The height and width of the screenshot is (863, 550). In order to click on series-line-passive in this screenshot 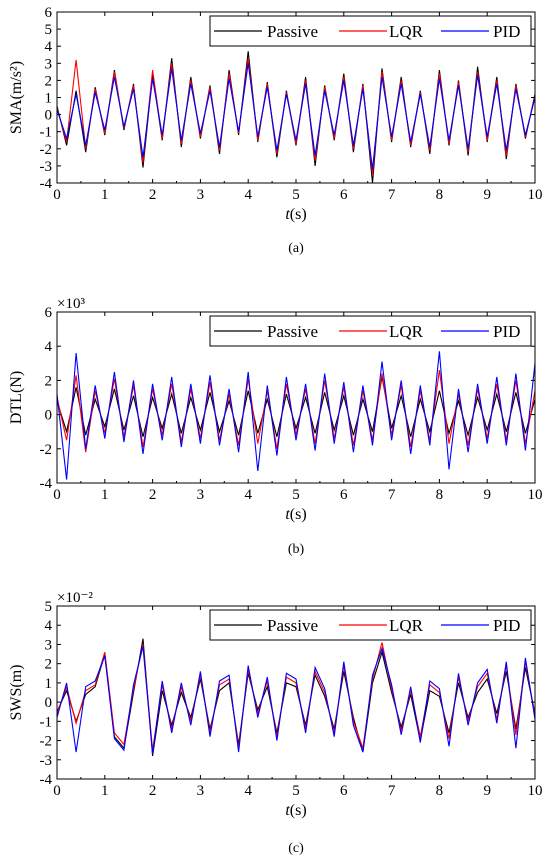, I will do `click(296, 407)`.